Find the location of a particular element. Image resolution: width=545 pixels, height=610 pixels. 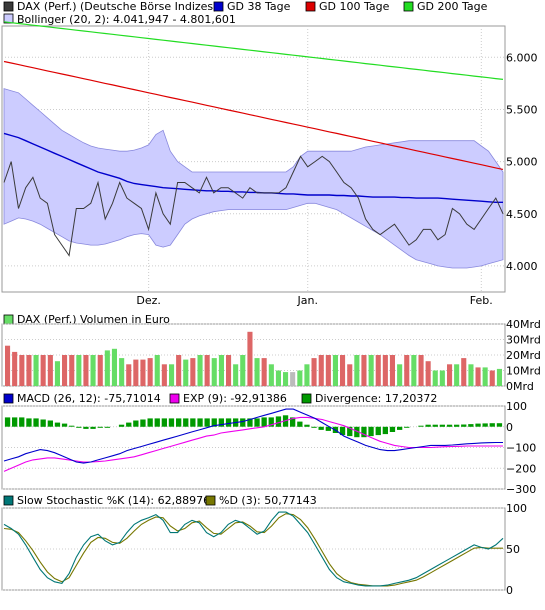

price_panel-legend-label-3: GD 200 Tage is located at coordinates (452, 6).